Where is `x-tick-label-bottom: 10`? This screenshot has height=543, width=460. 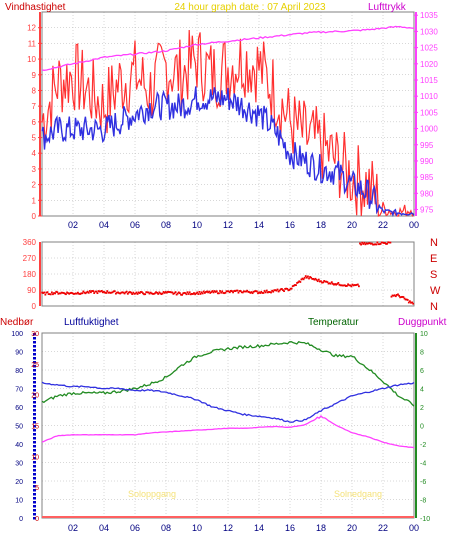
x-tick-label-bottom: 10 is located at coordinates (197, 528).